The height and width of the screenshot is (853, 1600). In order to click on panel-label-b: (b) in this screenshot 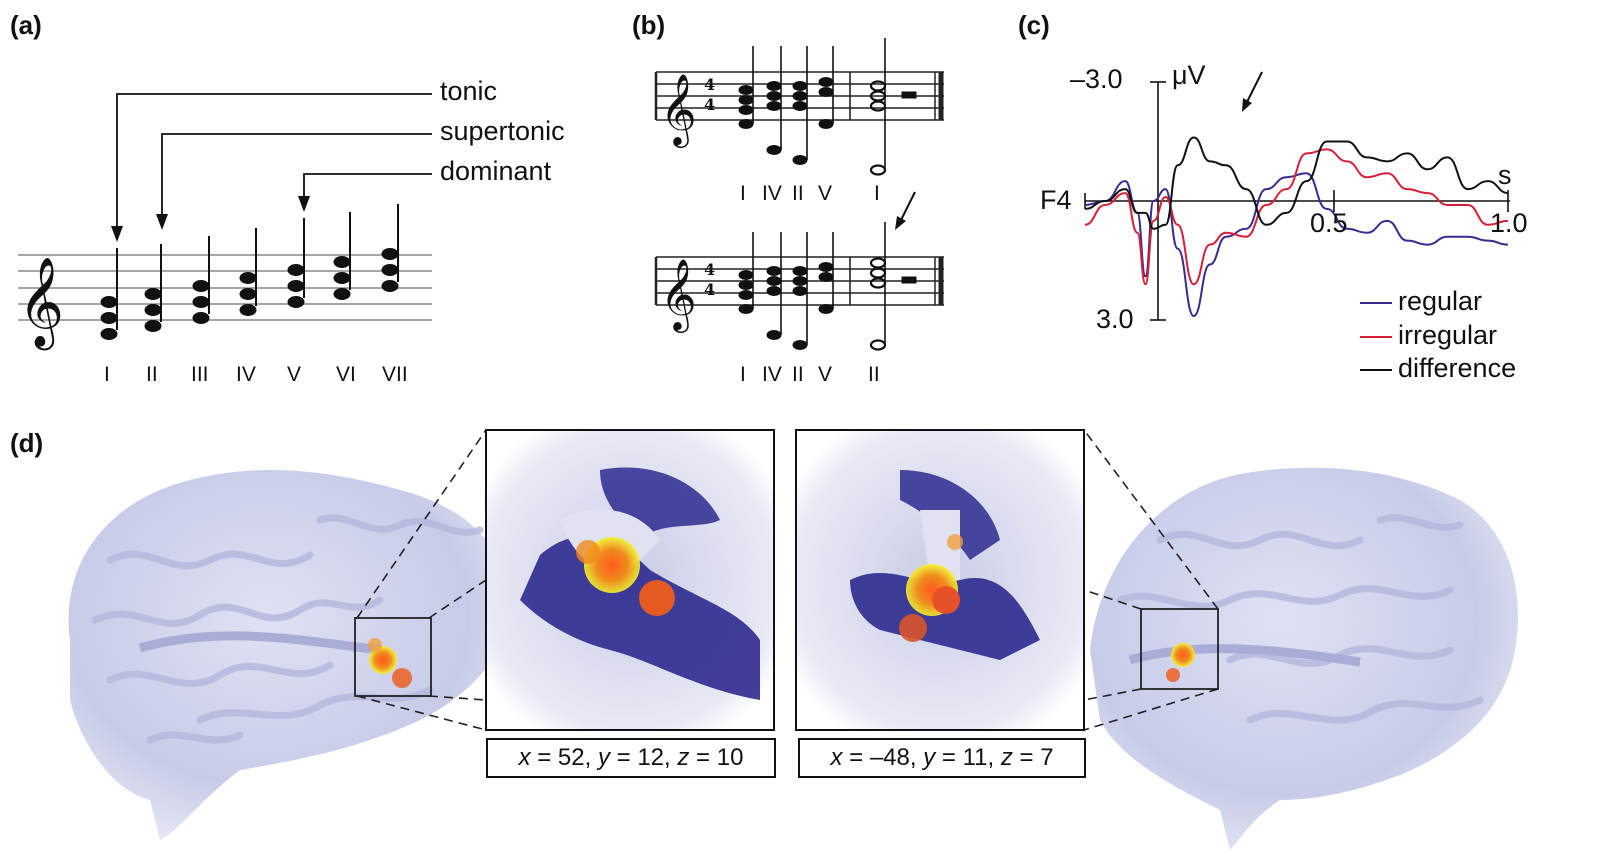, I will do `click(649, 25)`.